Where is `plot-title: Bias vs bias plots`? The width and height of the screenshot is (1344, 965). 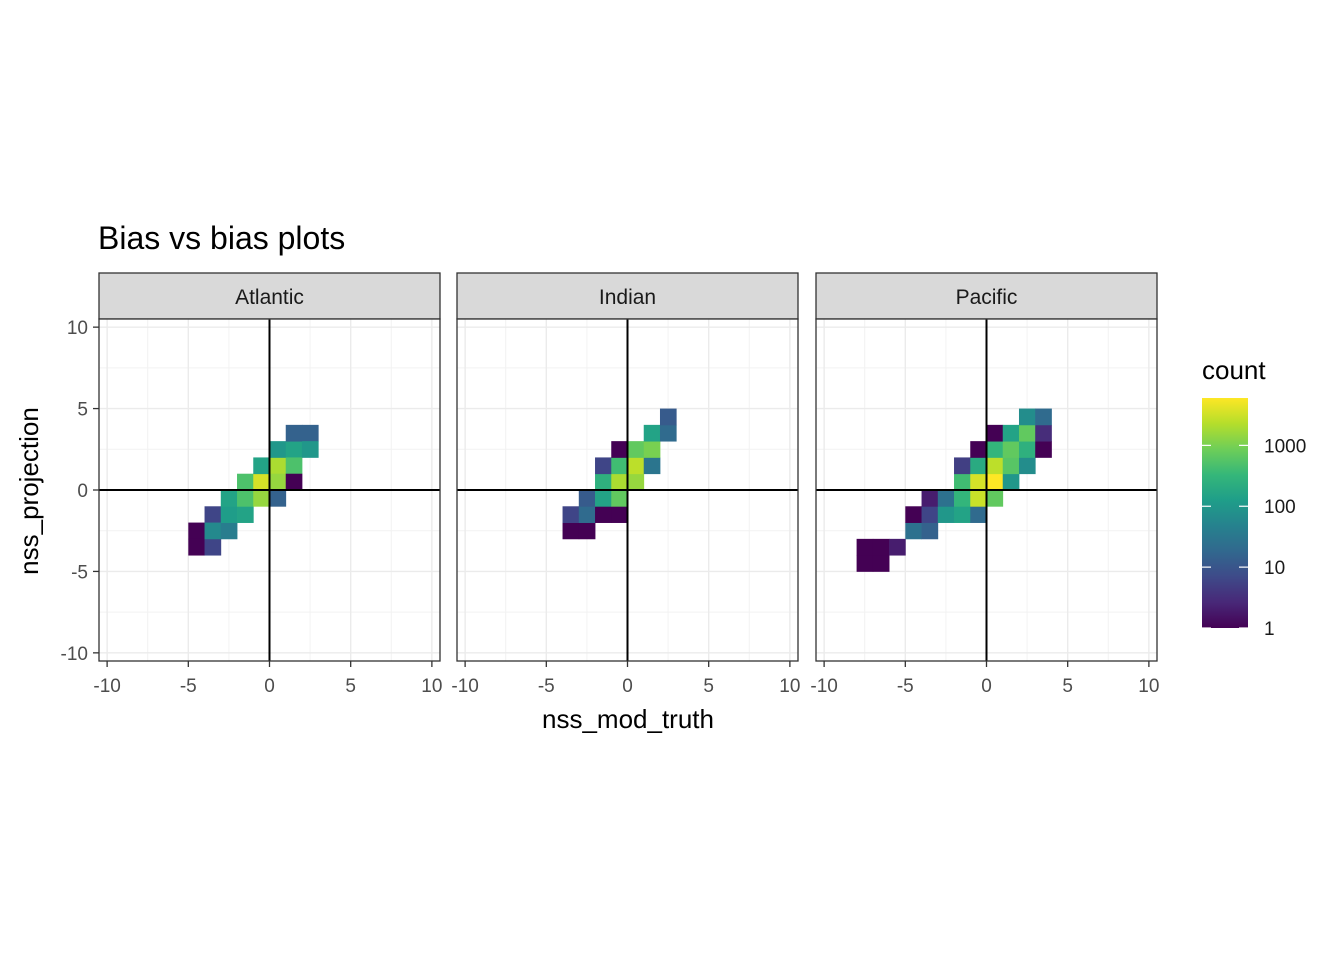
plot-title: Bias vs bias plots is located at coordinates (221, 238).